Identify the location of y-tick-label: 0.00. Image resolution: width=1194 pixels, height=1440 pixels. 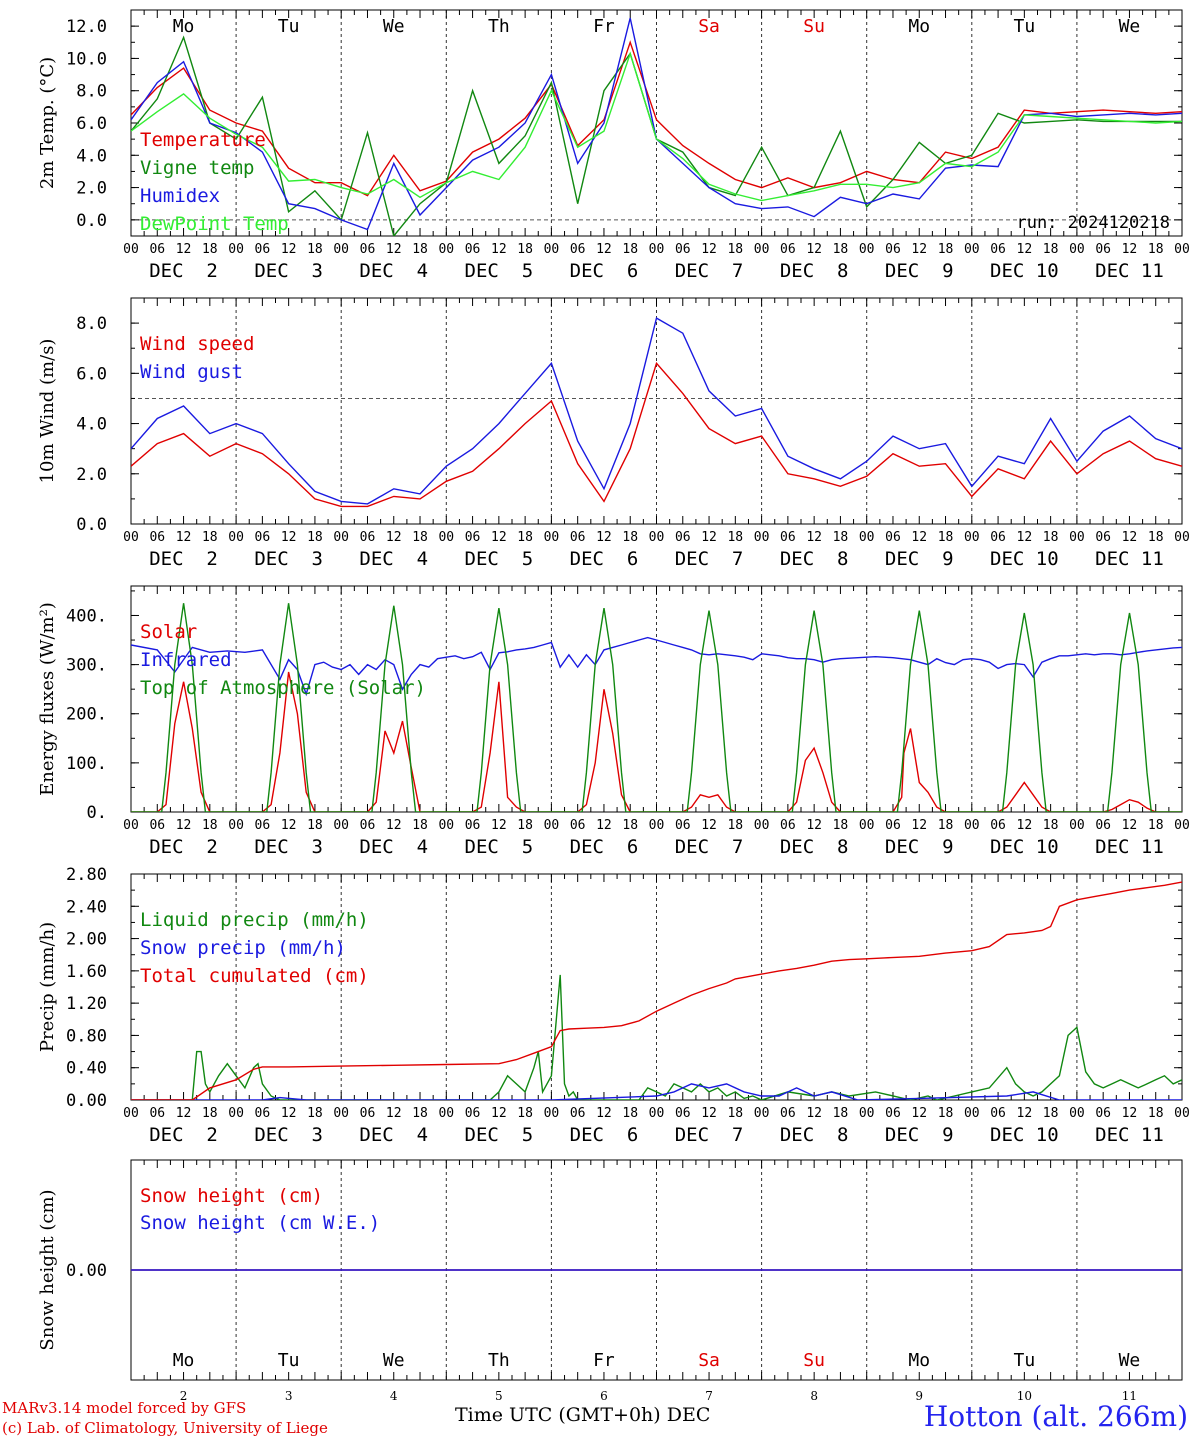
(86, 1271).